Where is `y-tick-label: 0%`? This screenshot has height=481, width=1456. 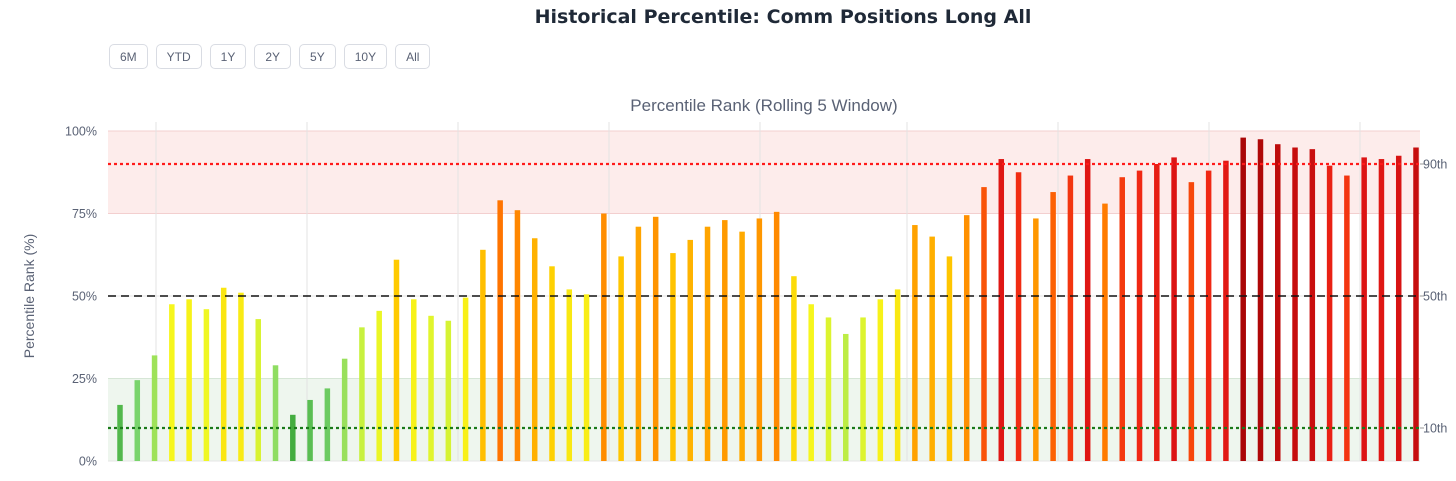 y-tick-label: 0% is located at coordinates (88, 462).